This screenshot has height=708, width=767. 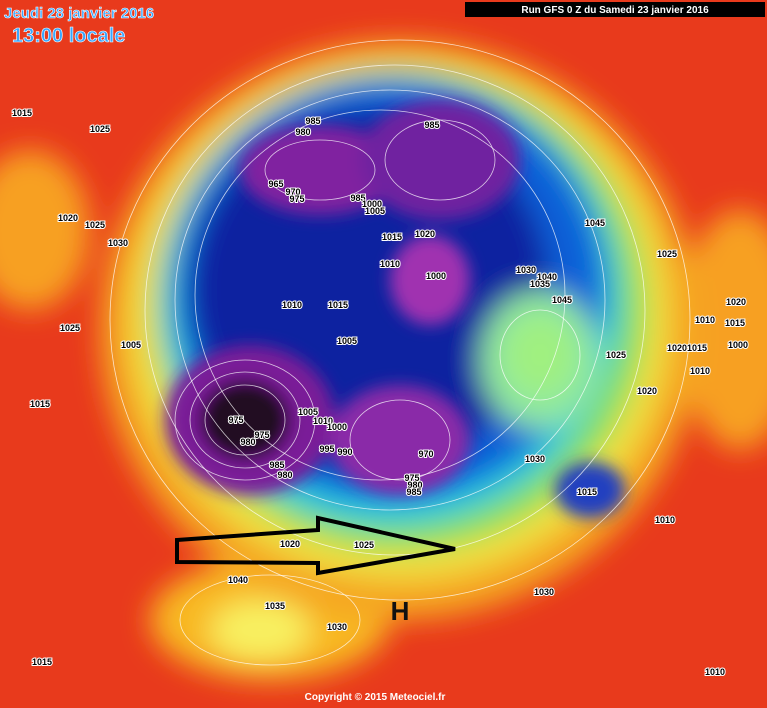 I want to click on high-marker: H, so click(x=400, y=611).